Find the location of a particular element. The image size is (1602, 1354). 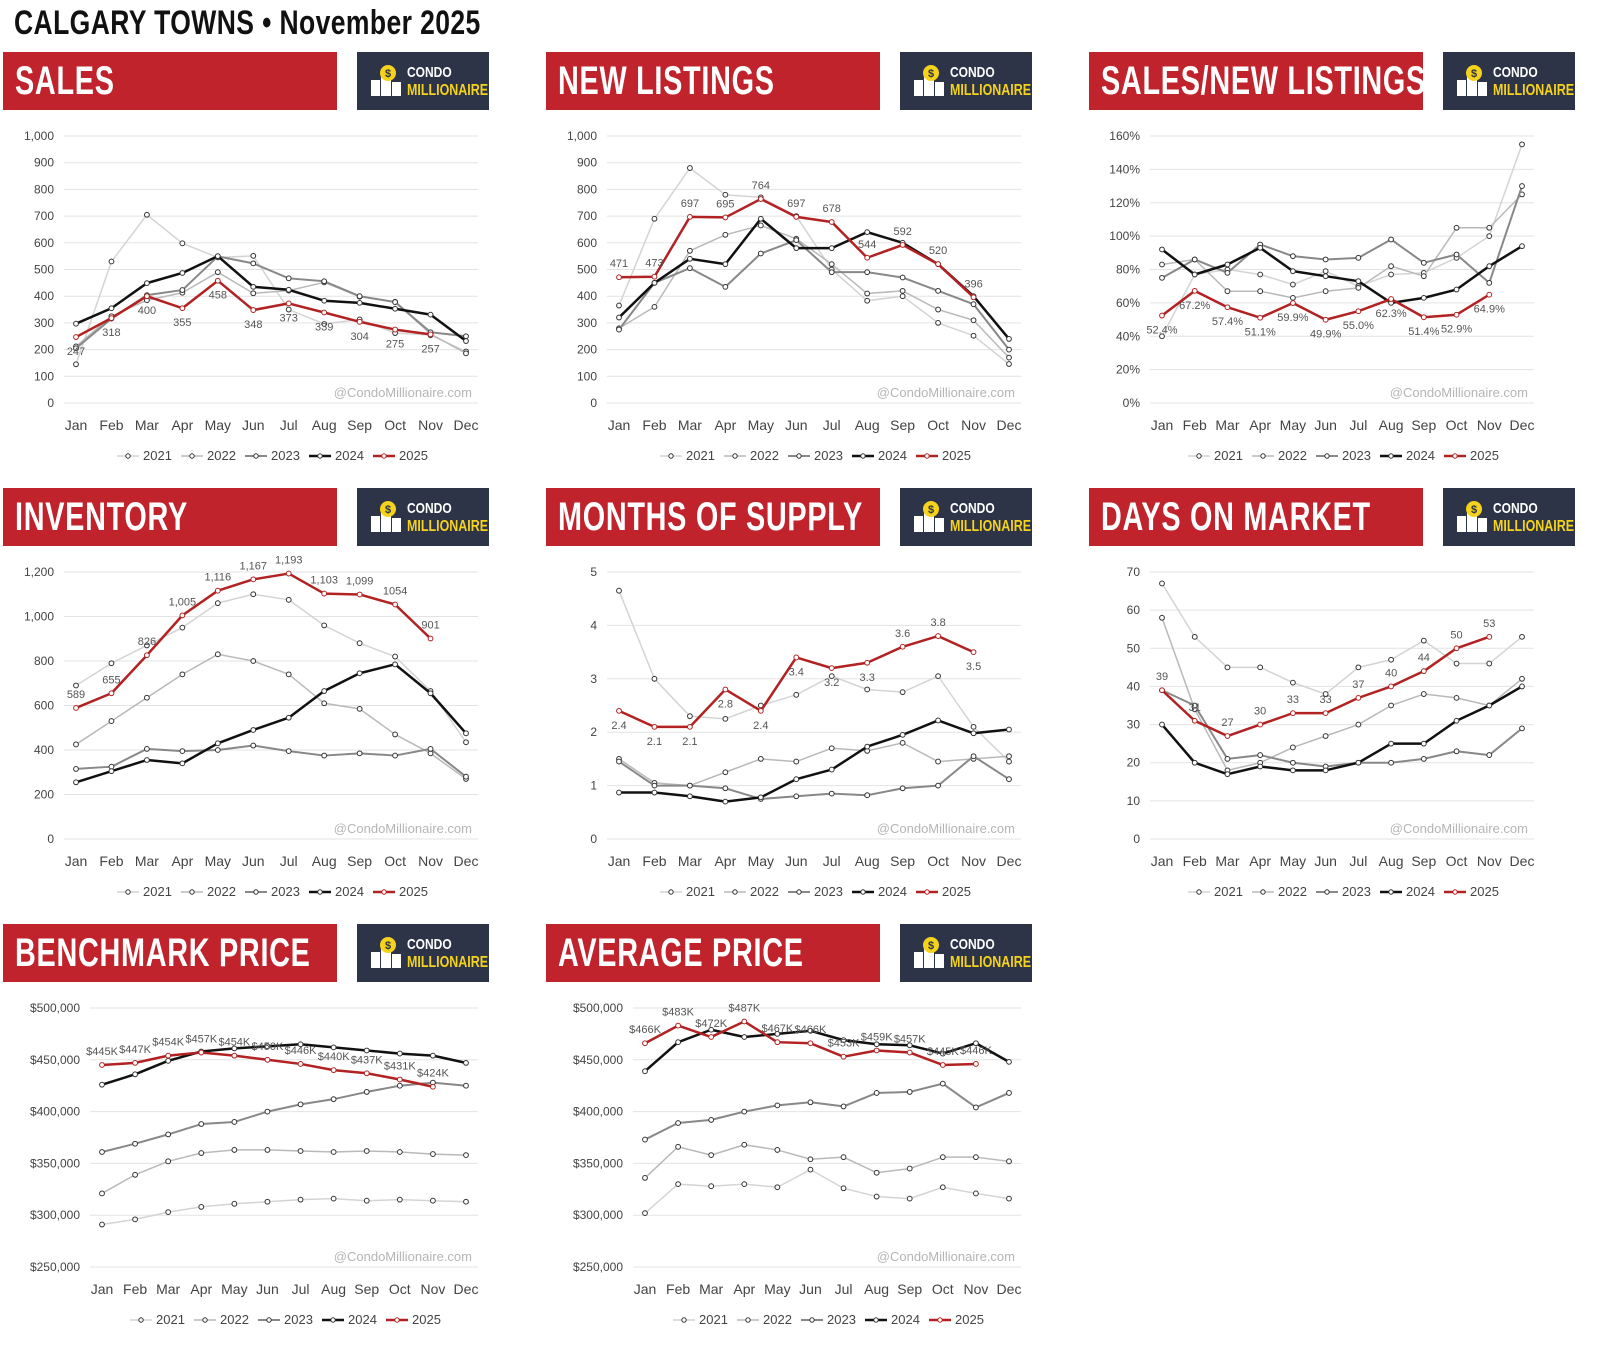

building-mid is located at coordinates (929, 957).